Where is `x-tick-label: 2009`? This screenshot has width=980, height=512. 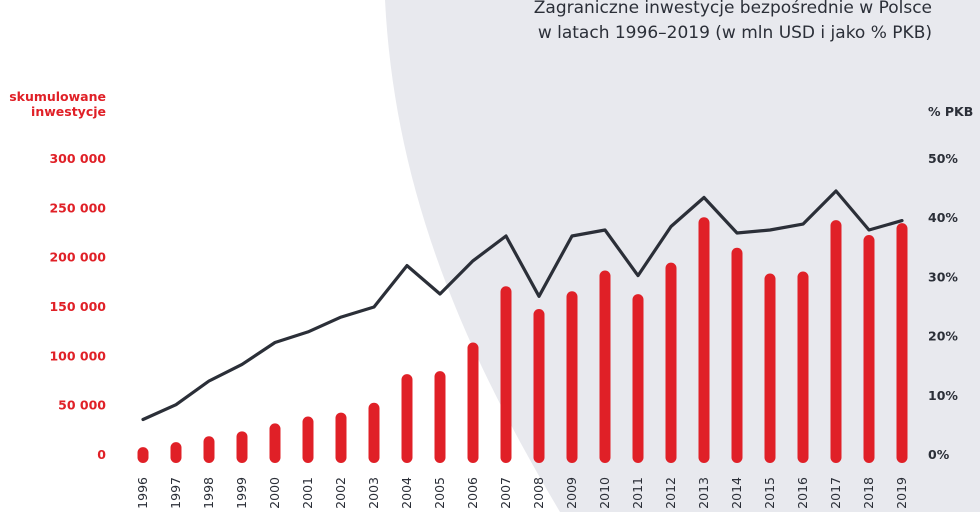 x-tick-label: 2009 is located at coordinates (571, 493).